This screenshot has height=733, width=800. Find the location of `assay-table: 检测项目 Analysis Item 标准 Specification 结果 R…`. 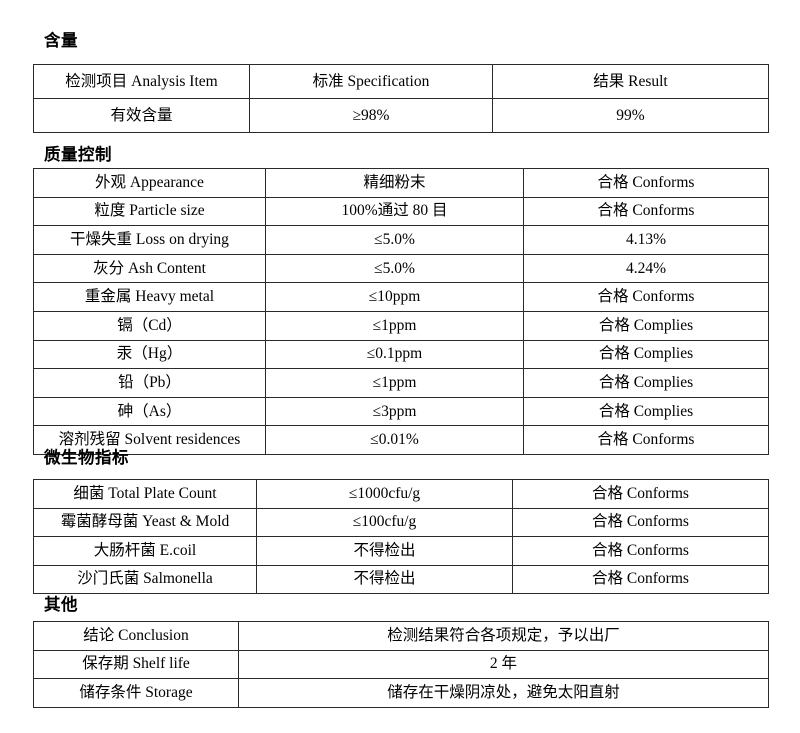

assay-table: 检测项目 Analysis Item 标准 Specification 结果 R… is located at coordinates (401, 98).